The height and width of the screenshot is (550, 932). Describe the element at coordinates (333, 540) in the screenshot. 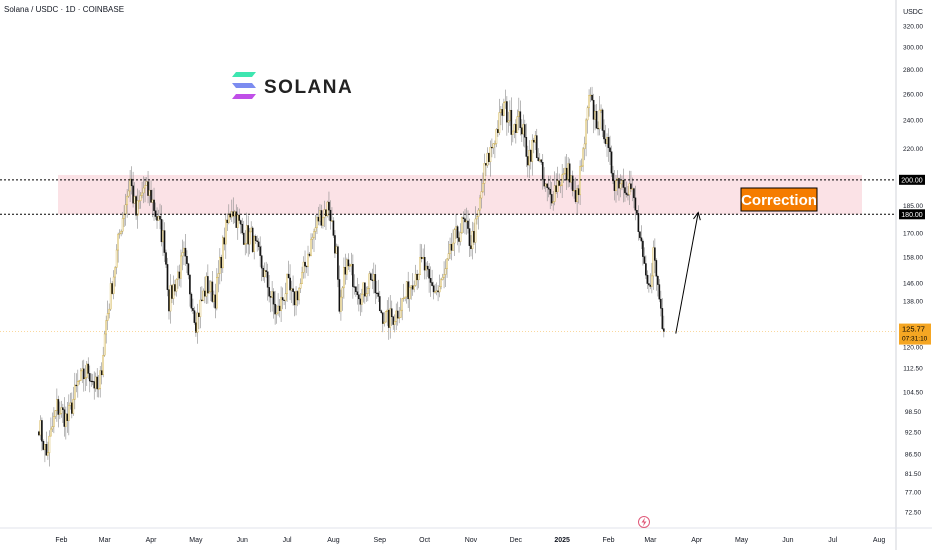

I see `time-tick-label: Aug` at that location.